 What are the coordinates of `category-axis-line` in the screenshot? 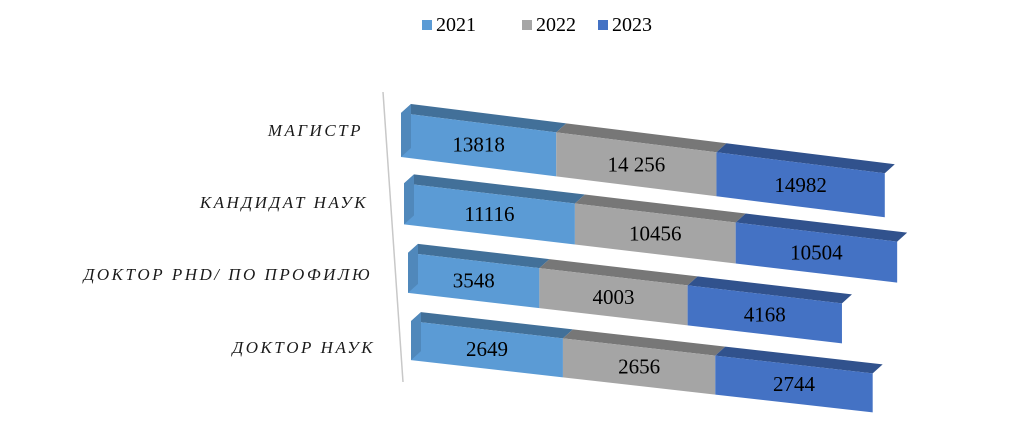 It's located at (393, 237).